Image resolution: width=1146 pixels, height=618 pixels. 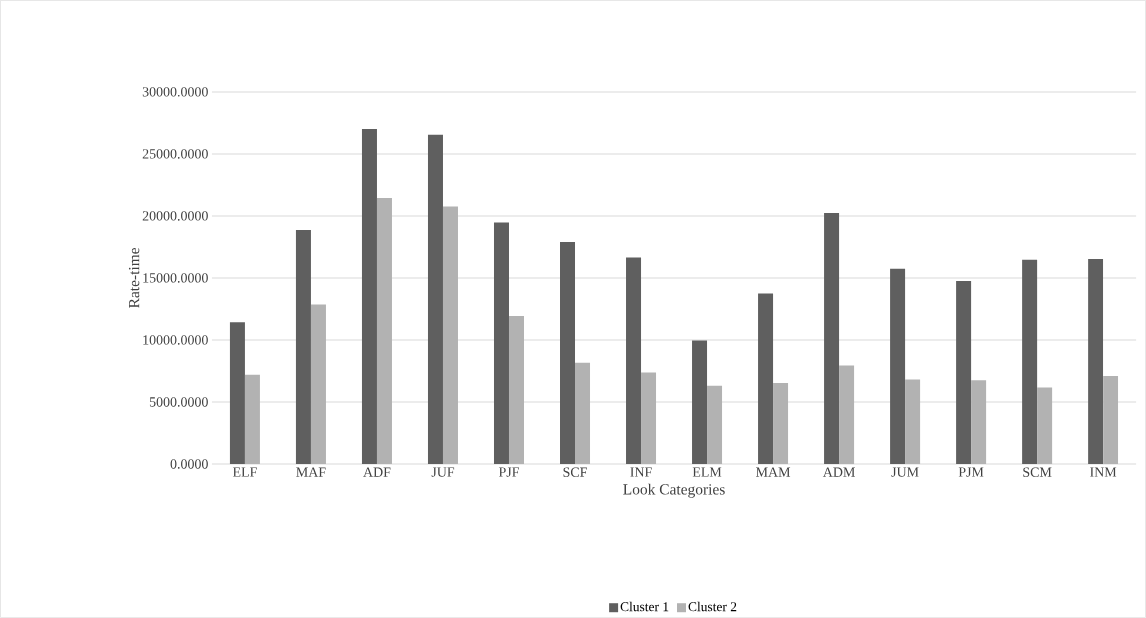 What do you see at coordinates (838, 472) in the screenshot?
I see `x-tick-label: ADM` at bounding box center [838, 472].